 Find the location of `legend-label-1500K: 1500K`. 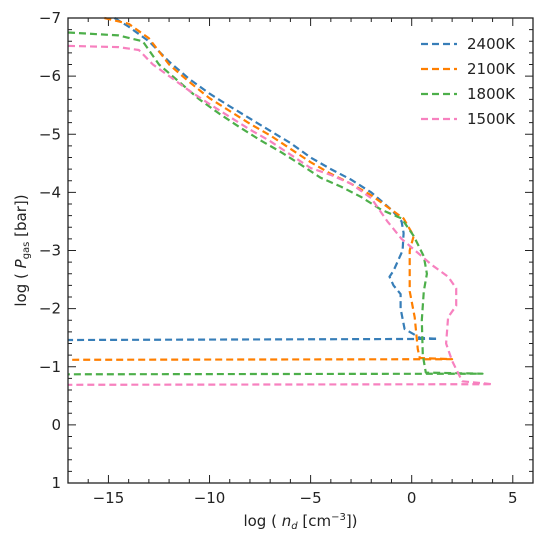

legend-label-1500K: 1500K is located at coordinates (491, 119).